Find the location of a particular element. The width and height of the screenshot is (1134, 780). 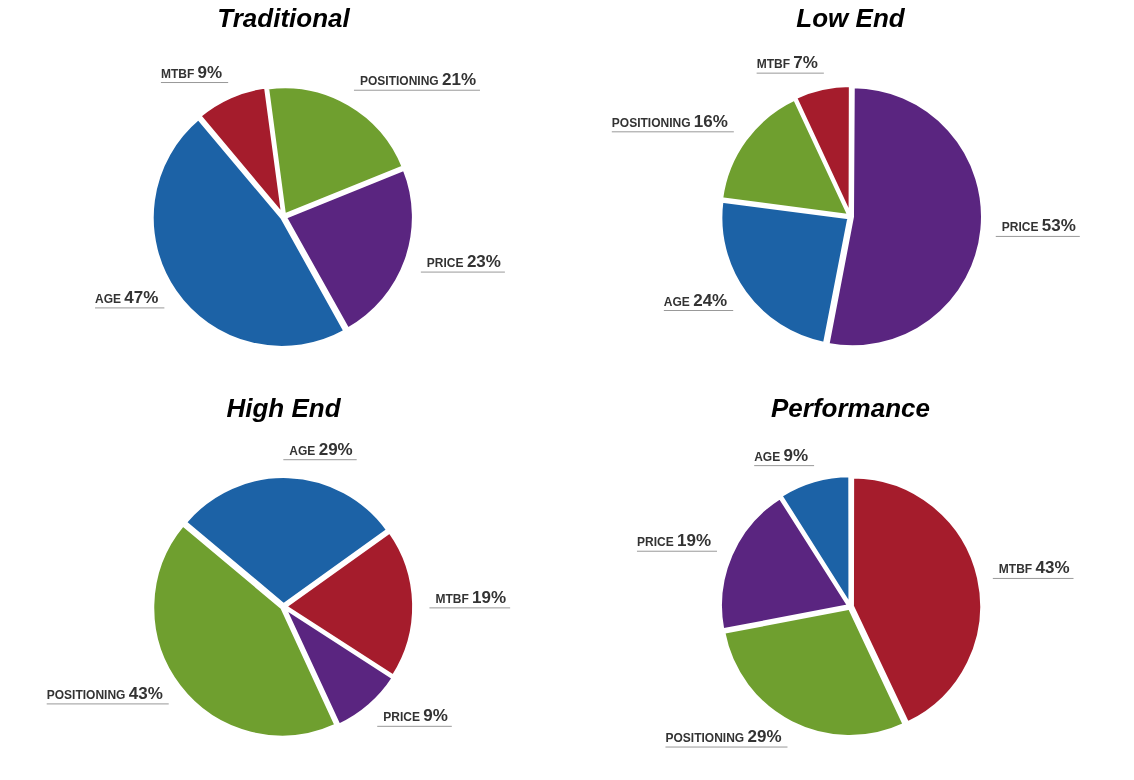

chart-title: High End is located at coordinates (284, 407).